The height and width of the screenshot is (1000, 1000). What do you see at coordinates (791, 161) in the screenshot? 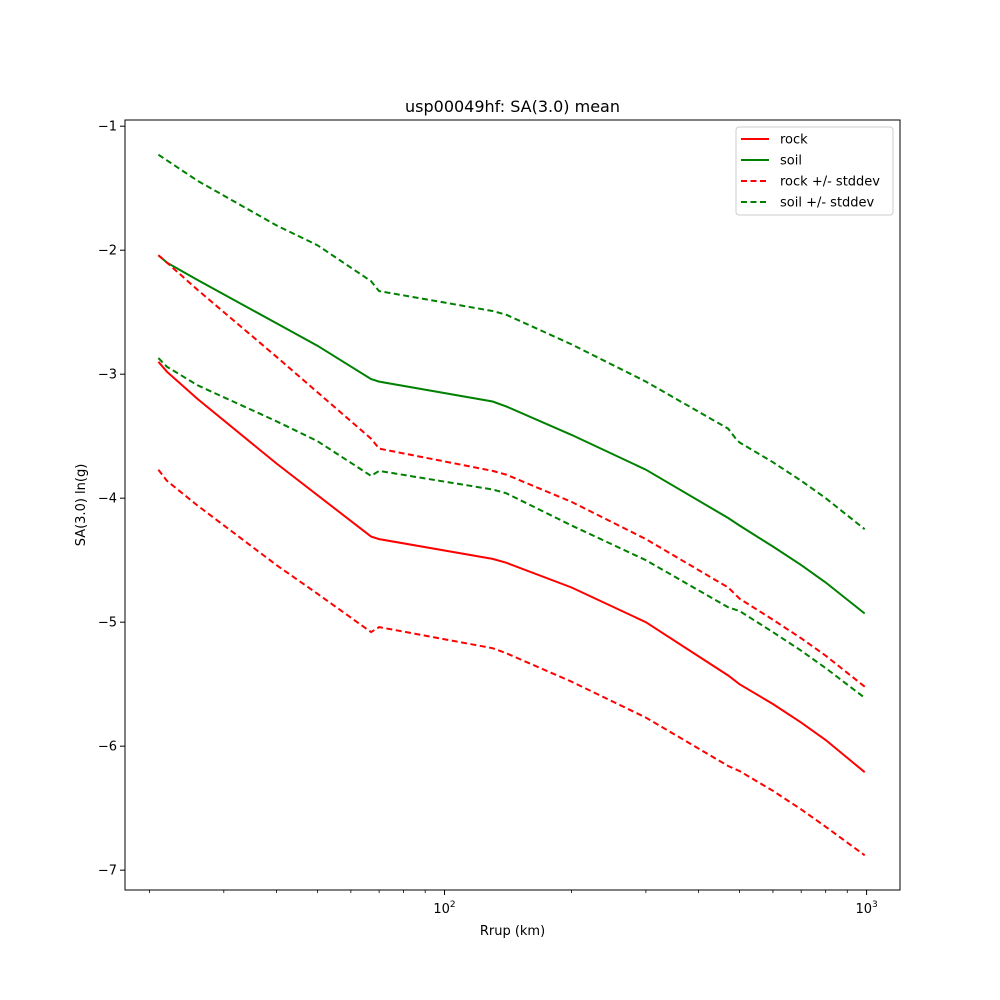
I see `legend-label: soil` at bounding box center [791, 161].